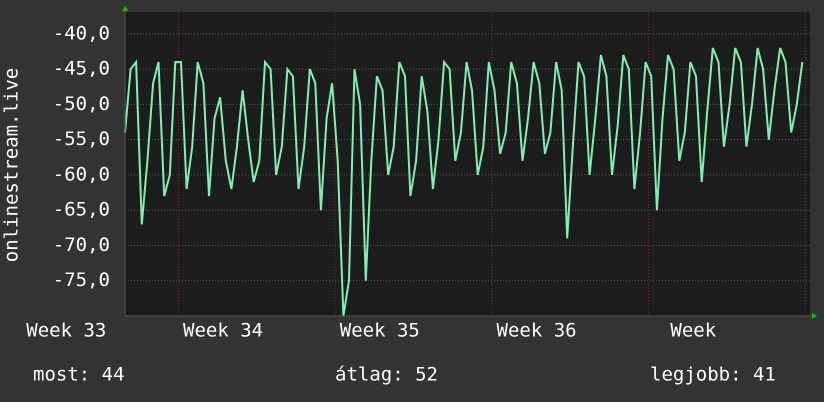  I want to click on y-tick-label: -70,0, so click(81, 245).